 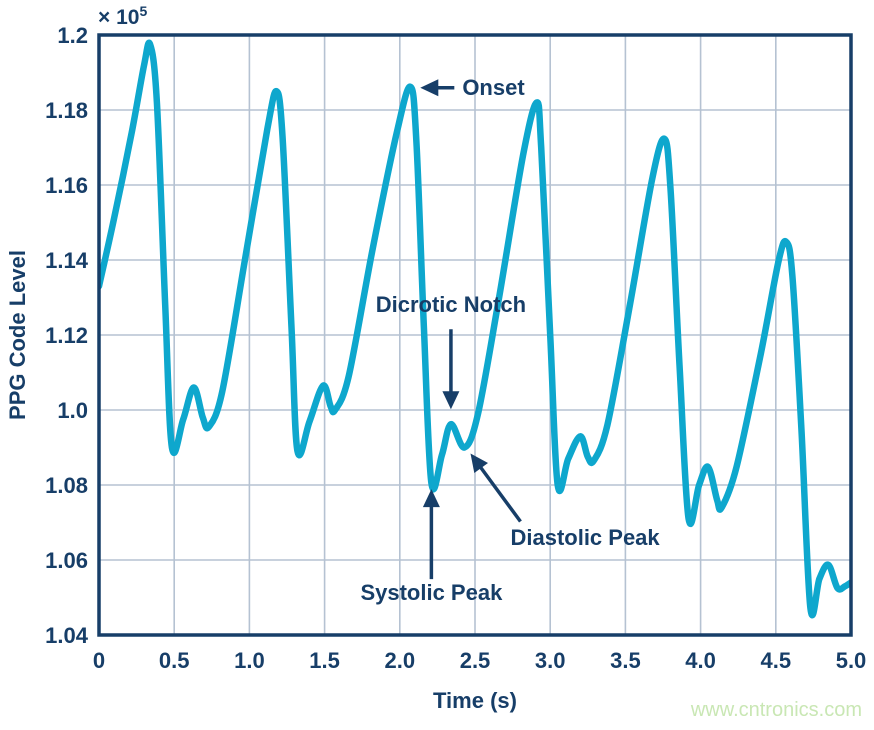 I want to click on annotation-dicrotic-notch-label: Dicrotic Notch, so click(x=451, y=305).